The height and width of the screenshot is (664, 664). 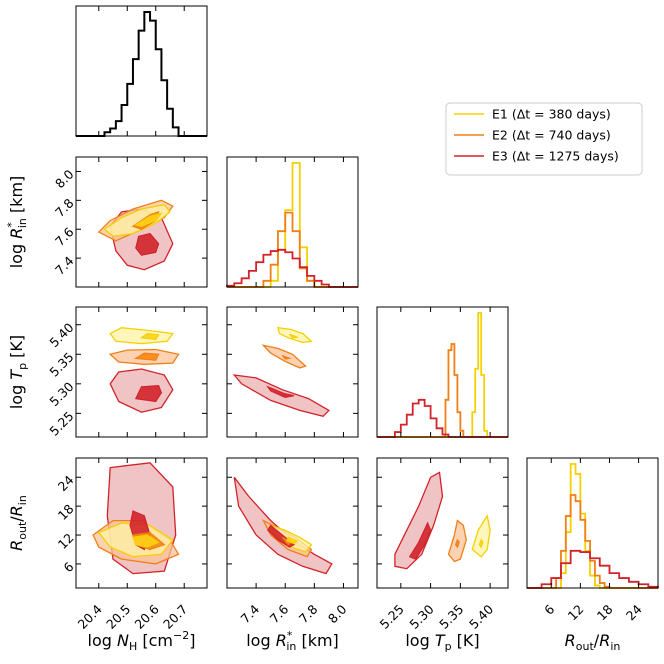 I want to click on y-tick-label: 7.8, so click(x=64, y=207).